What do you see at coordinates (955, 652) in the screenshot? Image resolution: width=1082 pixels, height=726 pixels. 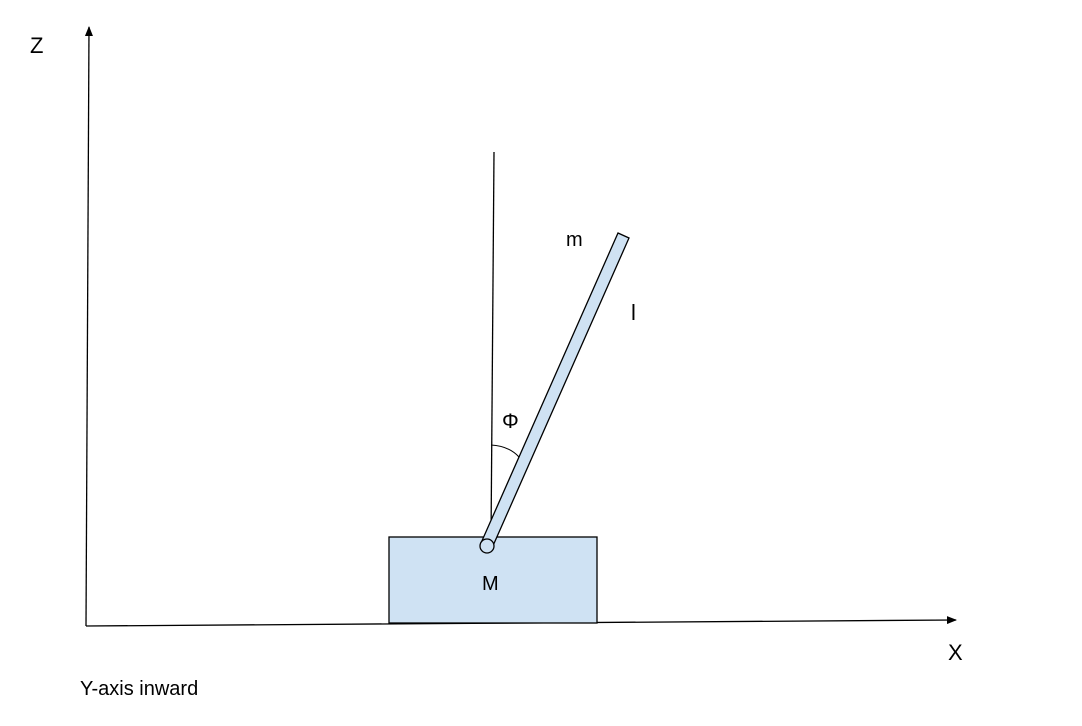 I see `x-axis-label: X` at bounding box center [955, 652].